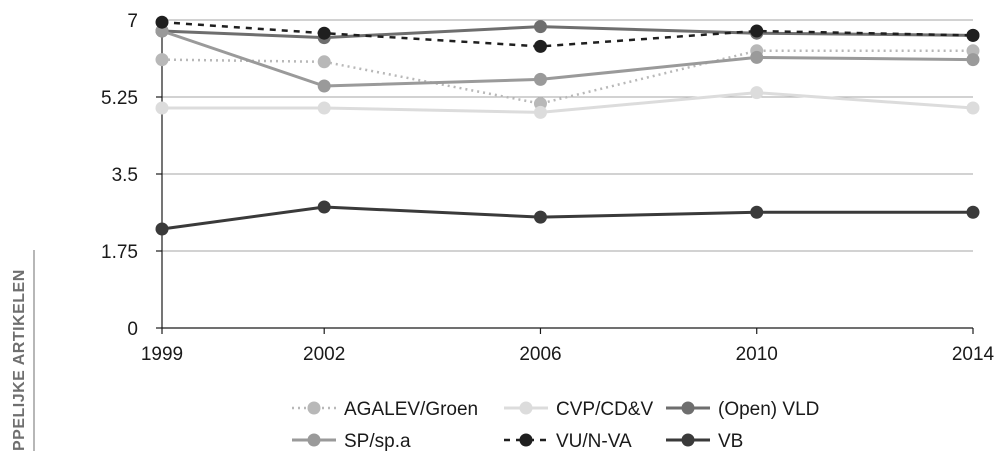  I want to click on legend-label: VU/N-VA, so click(594, 441).